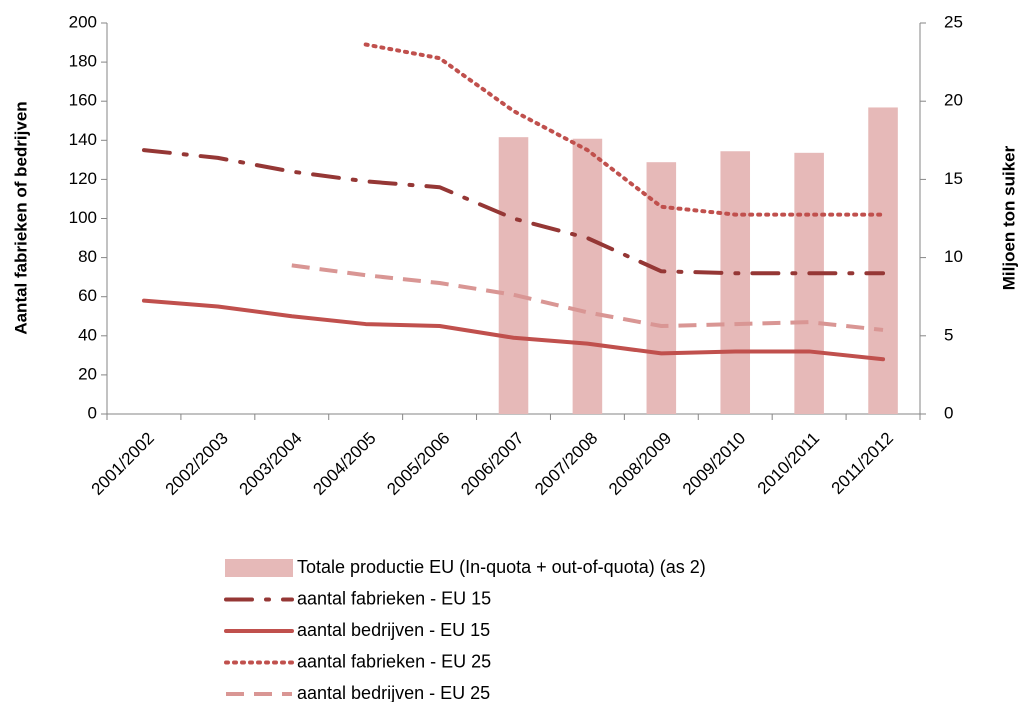 This screenshot has height=702, width=1030. I want to click on y2-tick-label: 25, so click(953, 21).